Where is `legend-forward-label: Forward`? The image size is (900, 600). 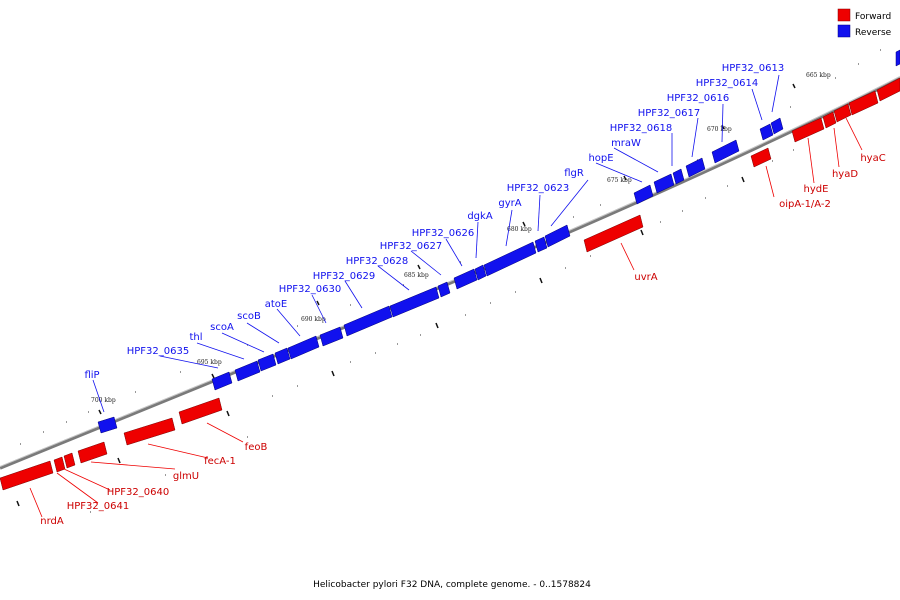 legend-forward-label: Forward is located at coordinates (873, 17).